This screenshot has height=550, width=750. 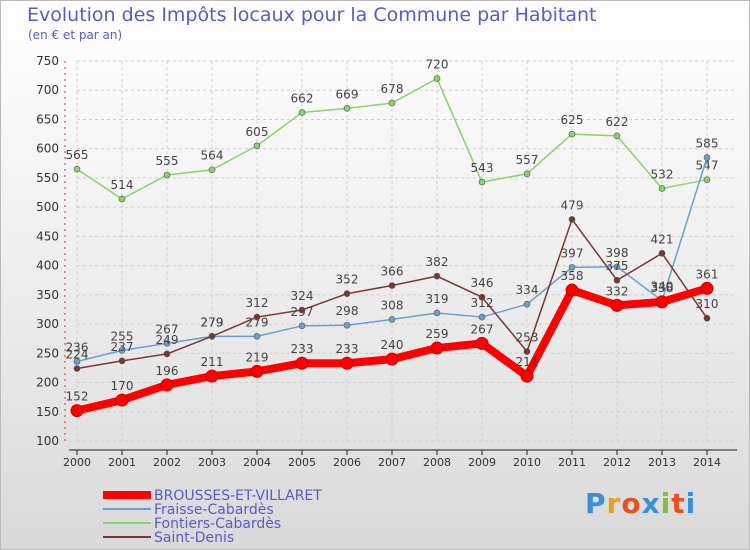 I want to click on logo-letter: x, so click(x=651, y=503).